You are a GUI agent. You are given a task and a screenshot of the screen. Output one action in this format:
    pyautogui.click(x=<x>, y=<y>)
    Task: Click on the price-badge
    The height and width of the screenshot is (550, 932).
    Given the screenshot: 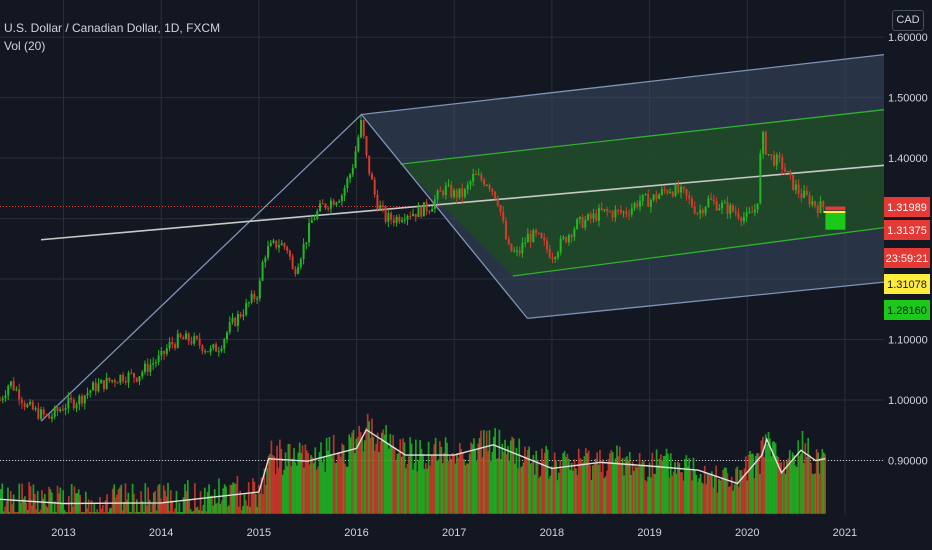 What is the action you would take?
    pyautogui.click(x=907, y=230)
    